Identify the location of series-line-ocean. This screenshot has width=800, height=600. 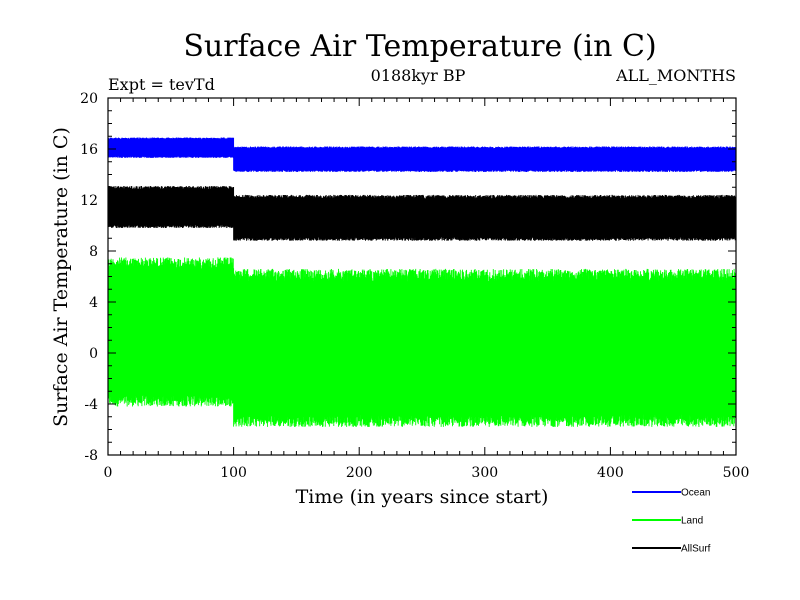
(422, 154).